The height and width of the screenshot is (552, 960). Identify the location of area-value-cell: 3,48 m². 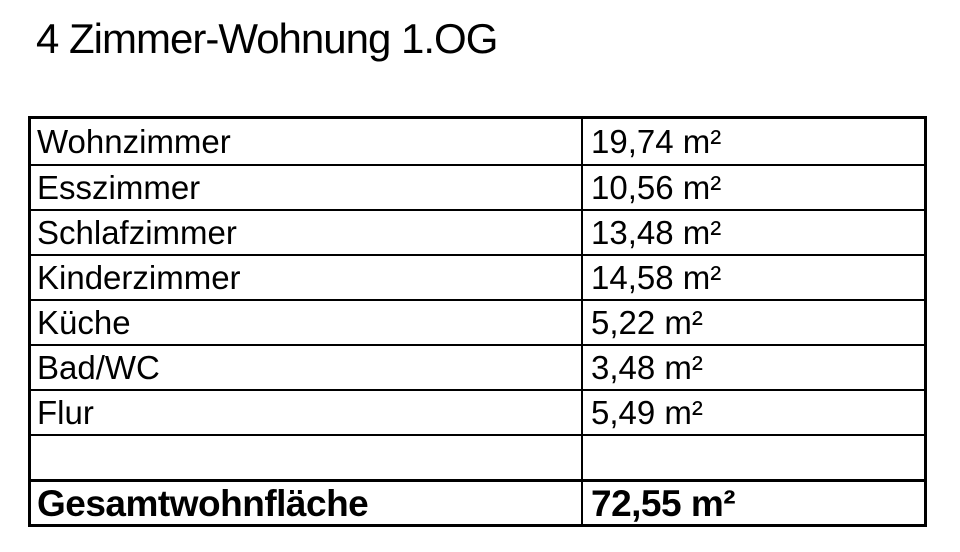
(752, 367).